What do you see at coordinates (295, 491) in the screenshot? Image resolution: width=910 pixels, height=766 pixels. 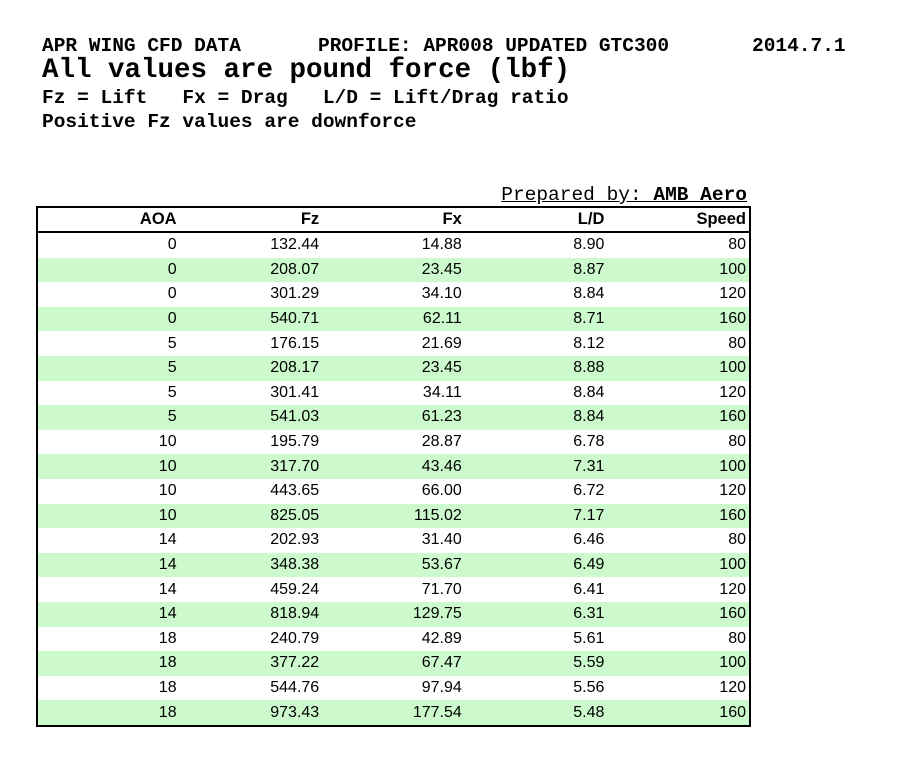 I see `table-cell: 443.65` at bounding box center [295, 491].